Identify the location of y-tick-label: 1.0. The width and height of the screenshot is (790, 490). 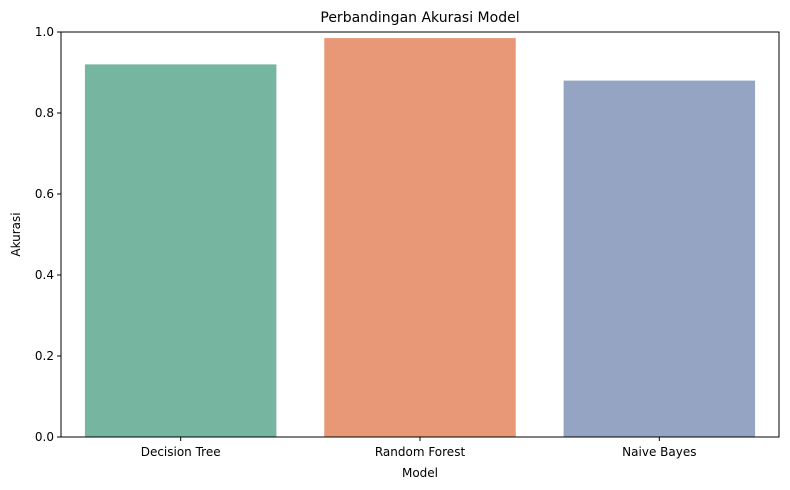
(44, 32).